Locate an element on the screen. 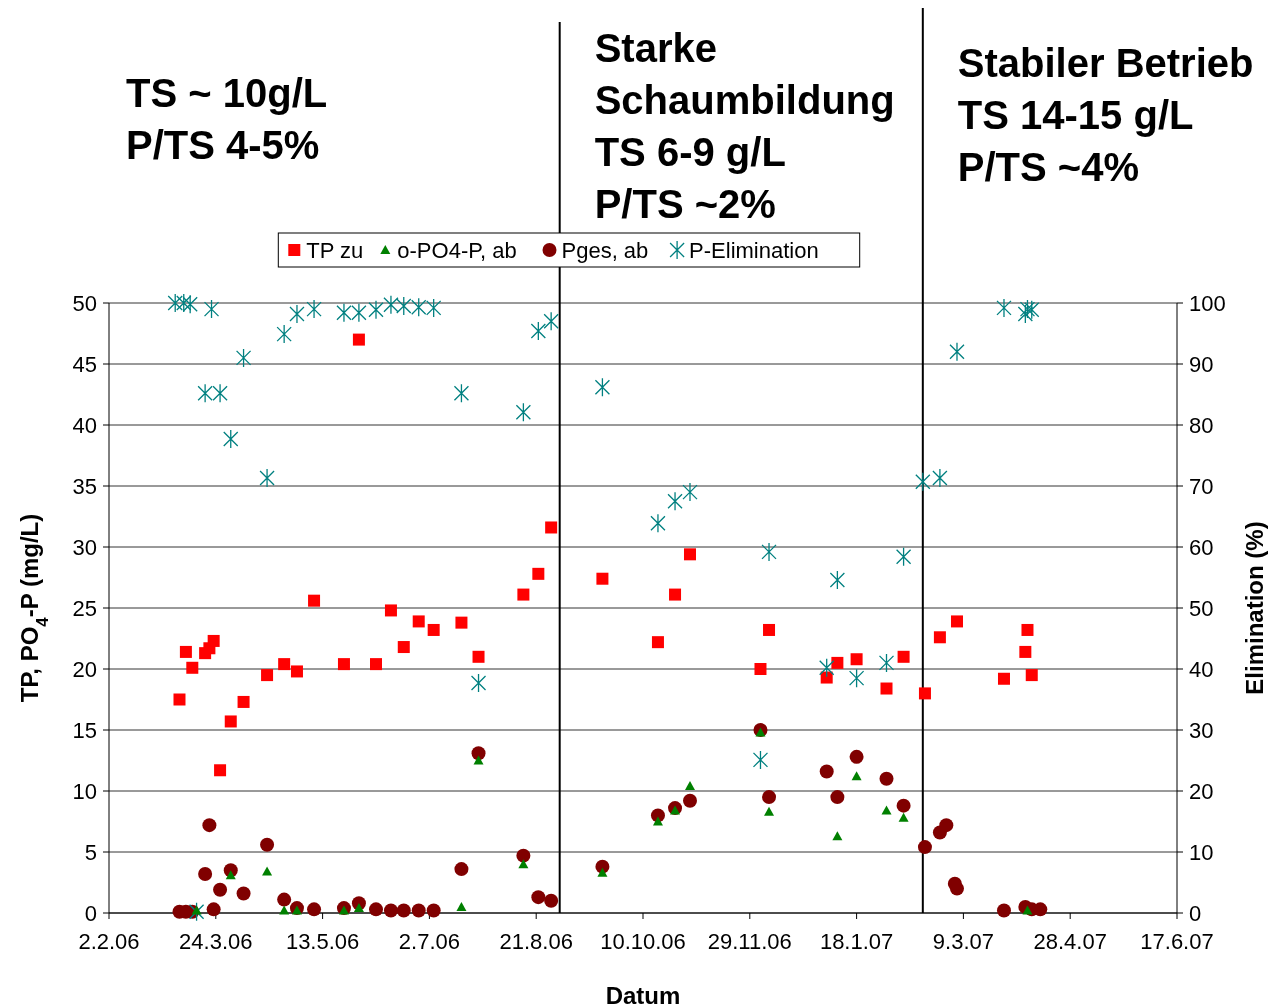  y-tick-label: 10 is located at coordinates (84, 791).